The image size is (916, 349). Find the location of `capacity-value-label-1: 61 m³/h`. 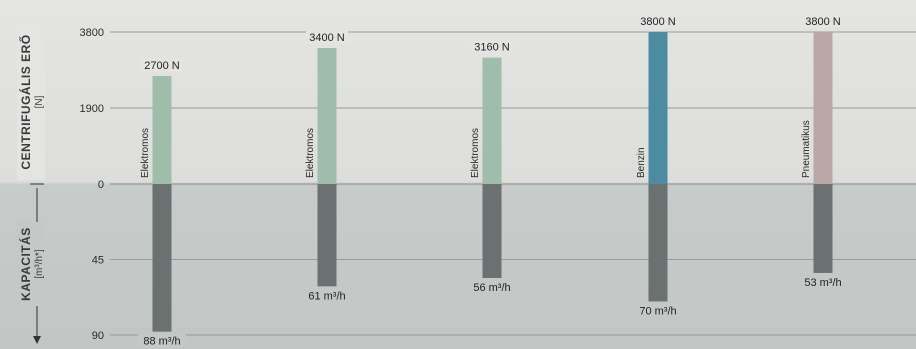

capacity-value-label-1: 61 m³/h is located at coordinates (326, 296).